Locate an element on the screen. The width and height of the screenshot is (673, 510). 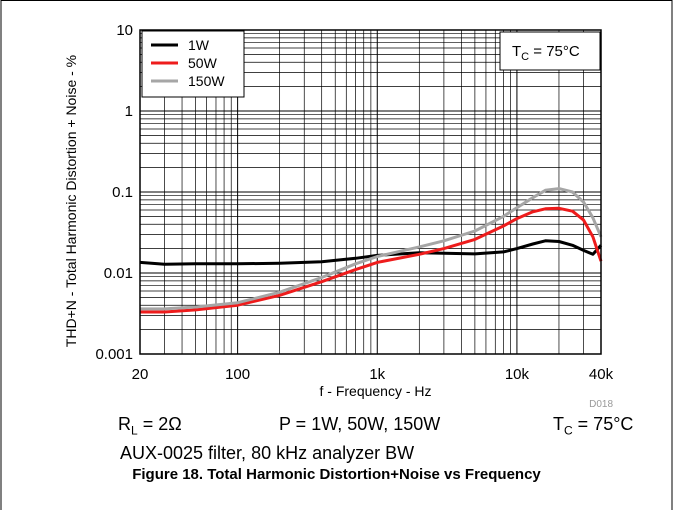
filter-condition: AUX-0025 filter, 80 kHz analyzer BW is located at coordinates (267, 453).